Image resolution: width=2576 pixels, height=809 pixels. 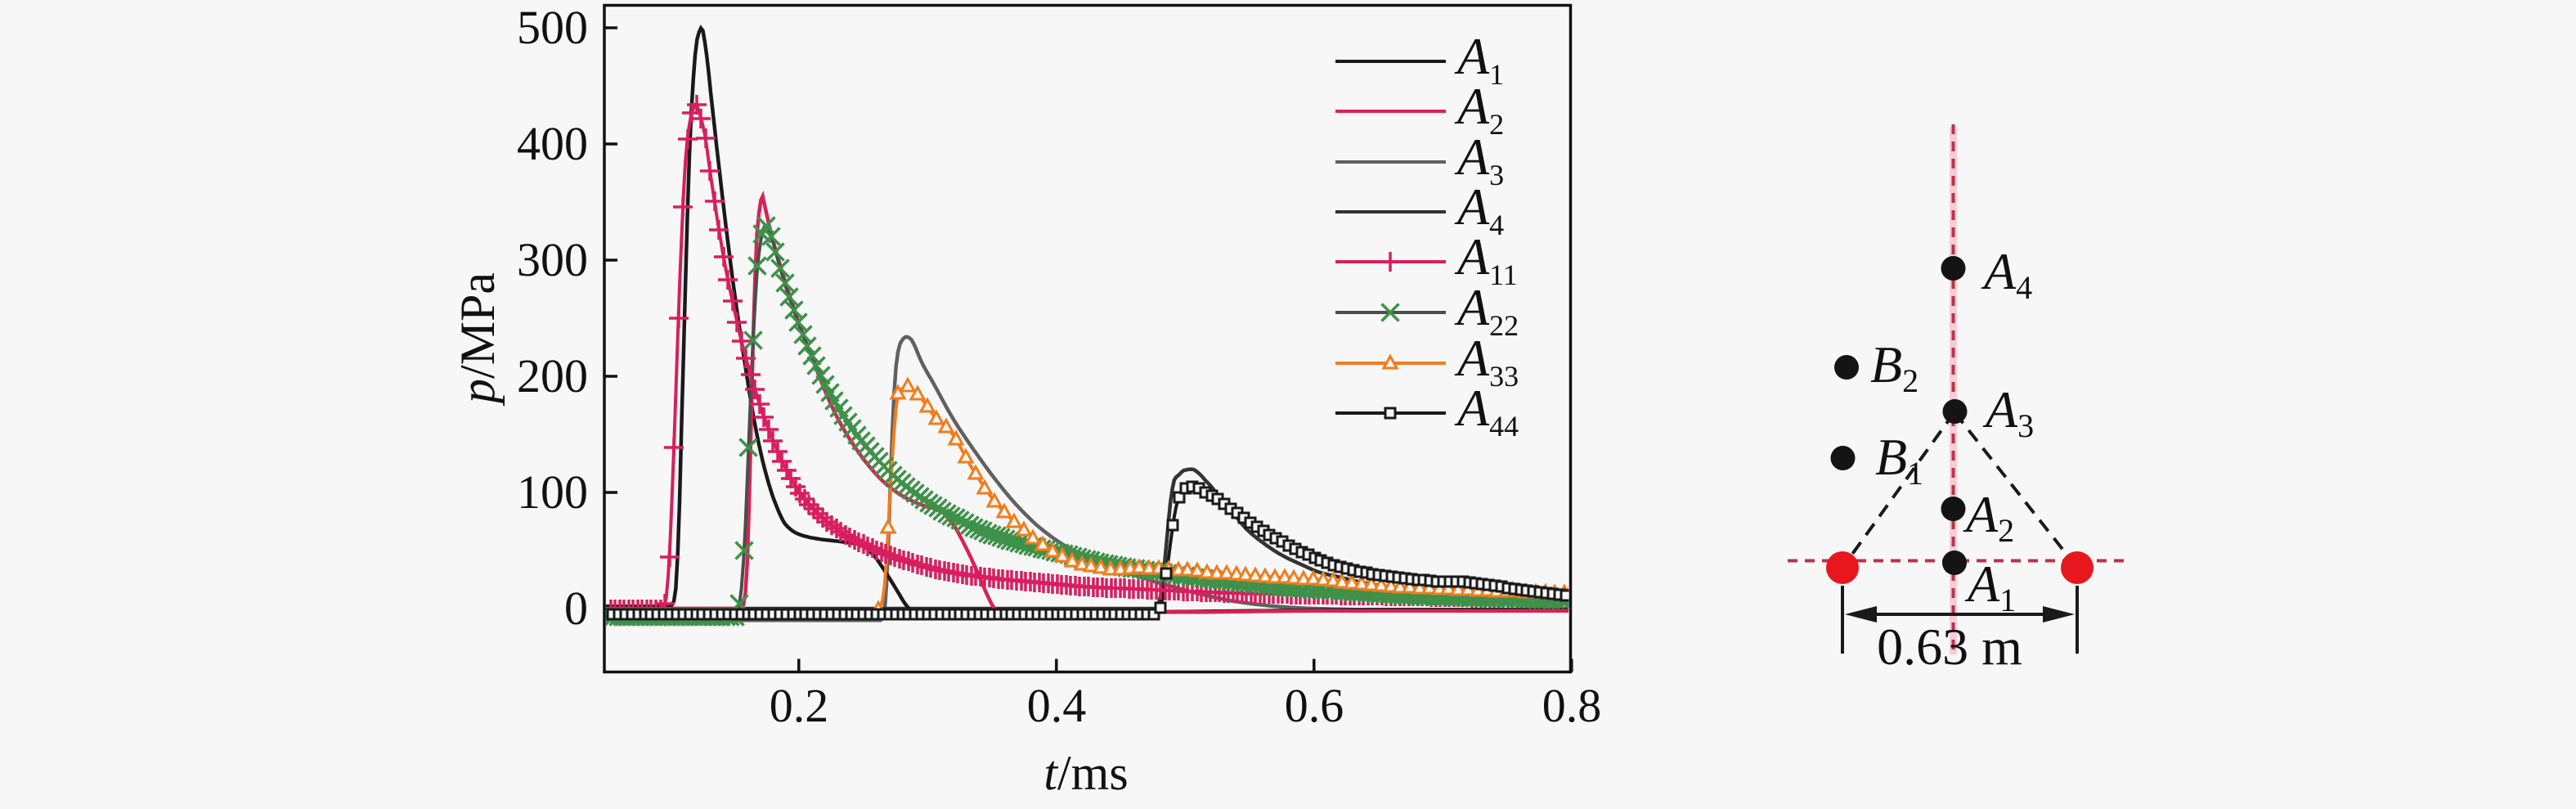 I want to click on svg-text: A44, so click(x=1486, y=411).